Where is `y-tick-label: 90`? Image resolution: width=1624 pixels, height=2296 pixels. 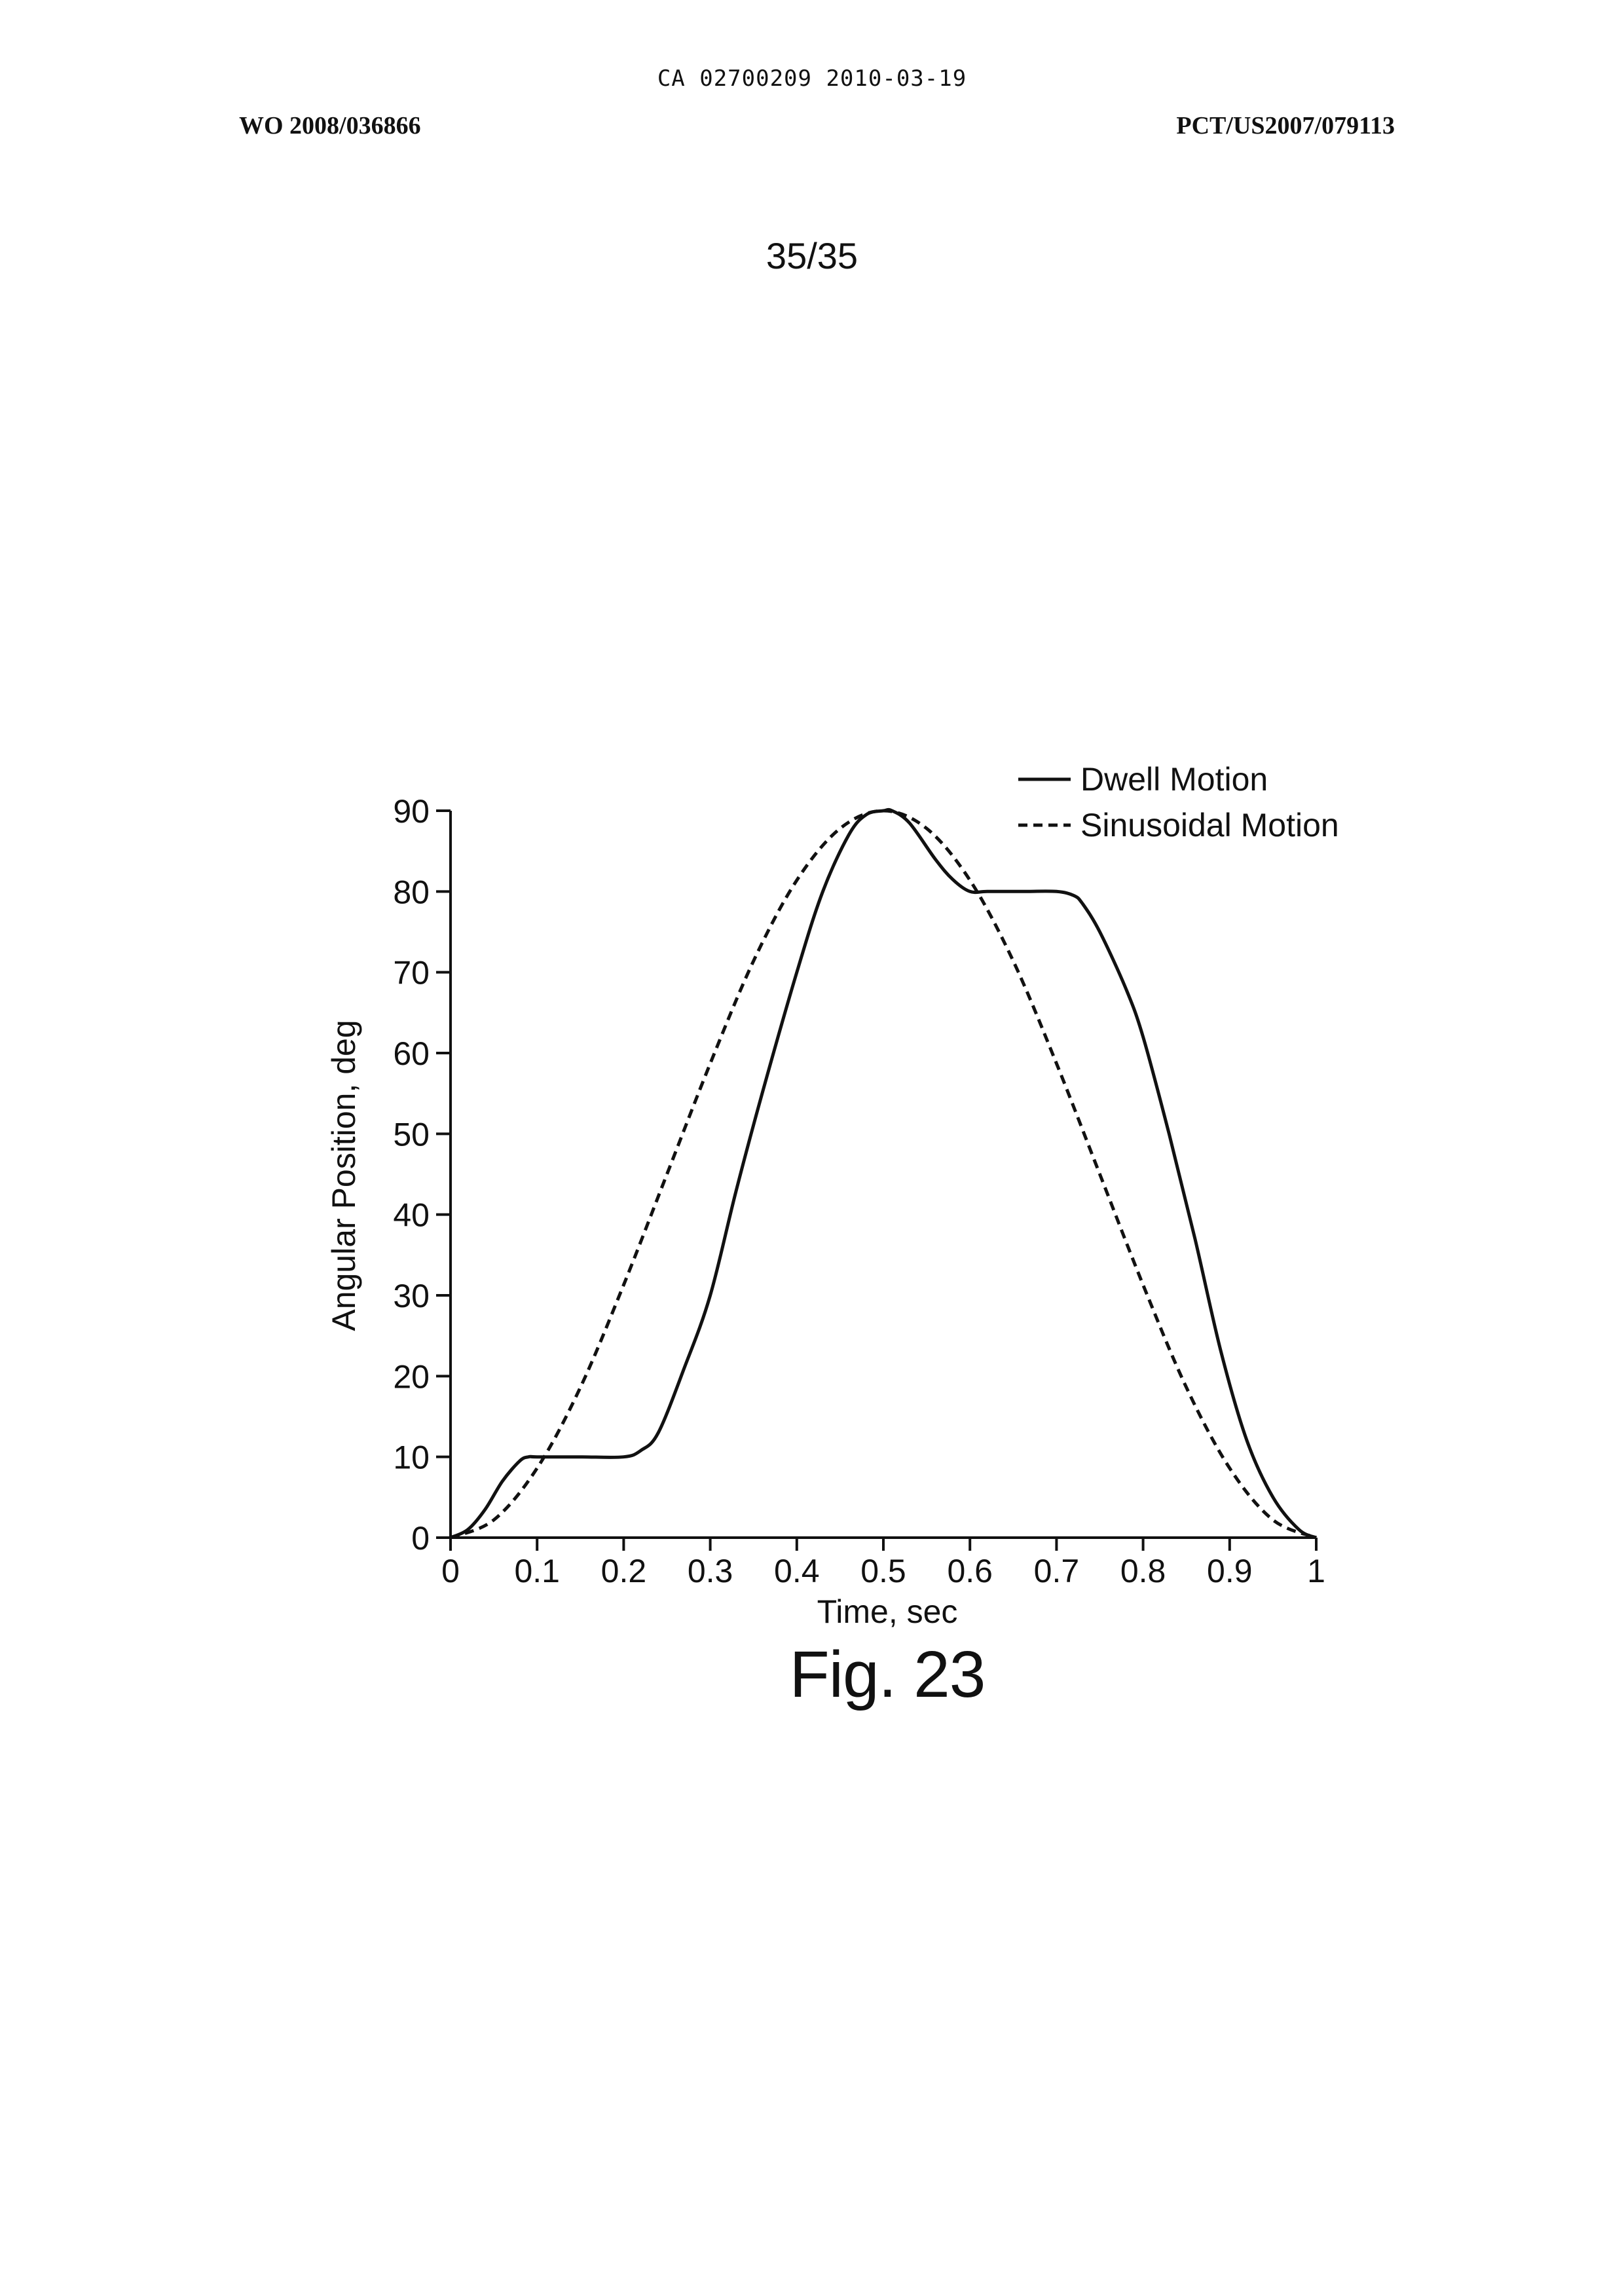
y-tick-label: 90 is located at coordinates (411, 812).